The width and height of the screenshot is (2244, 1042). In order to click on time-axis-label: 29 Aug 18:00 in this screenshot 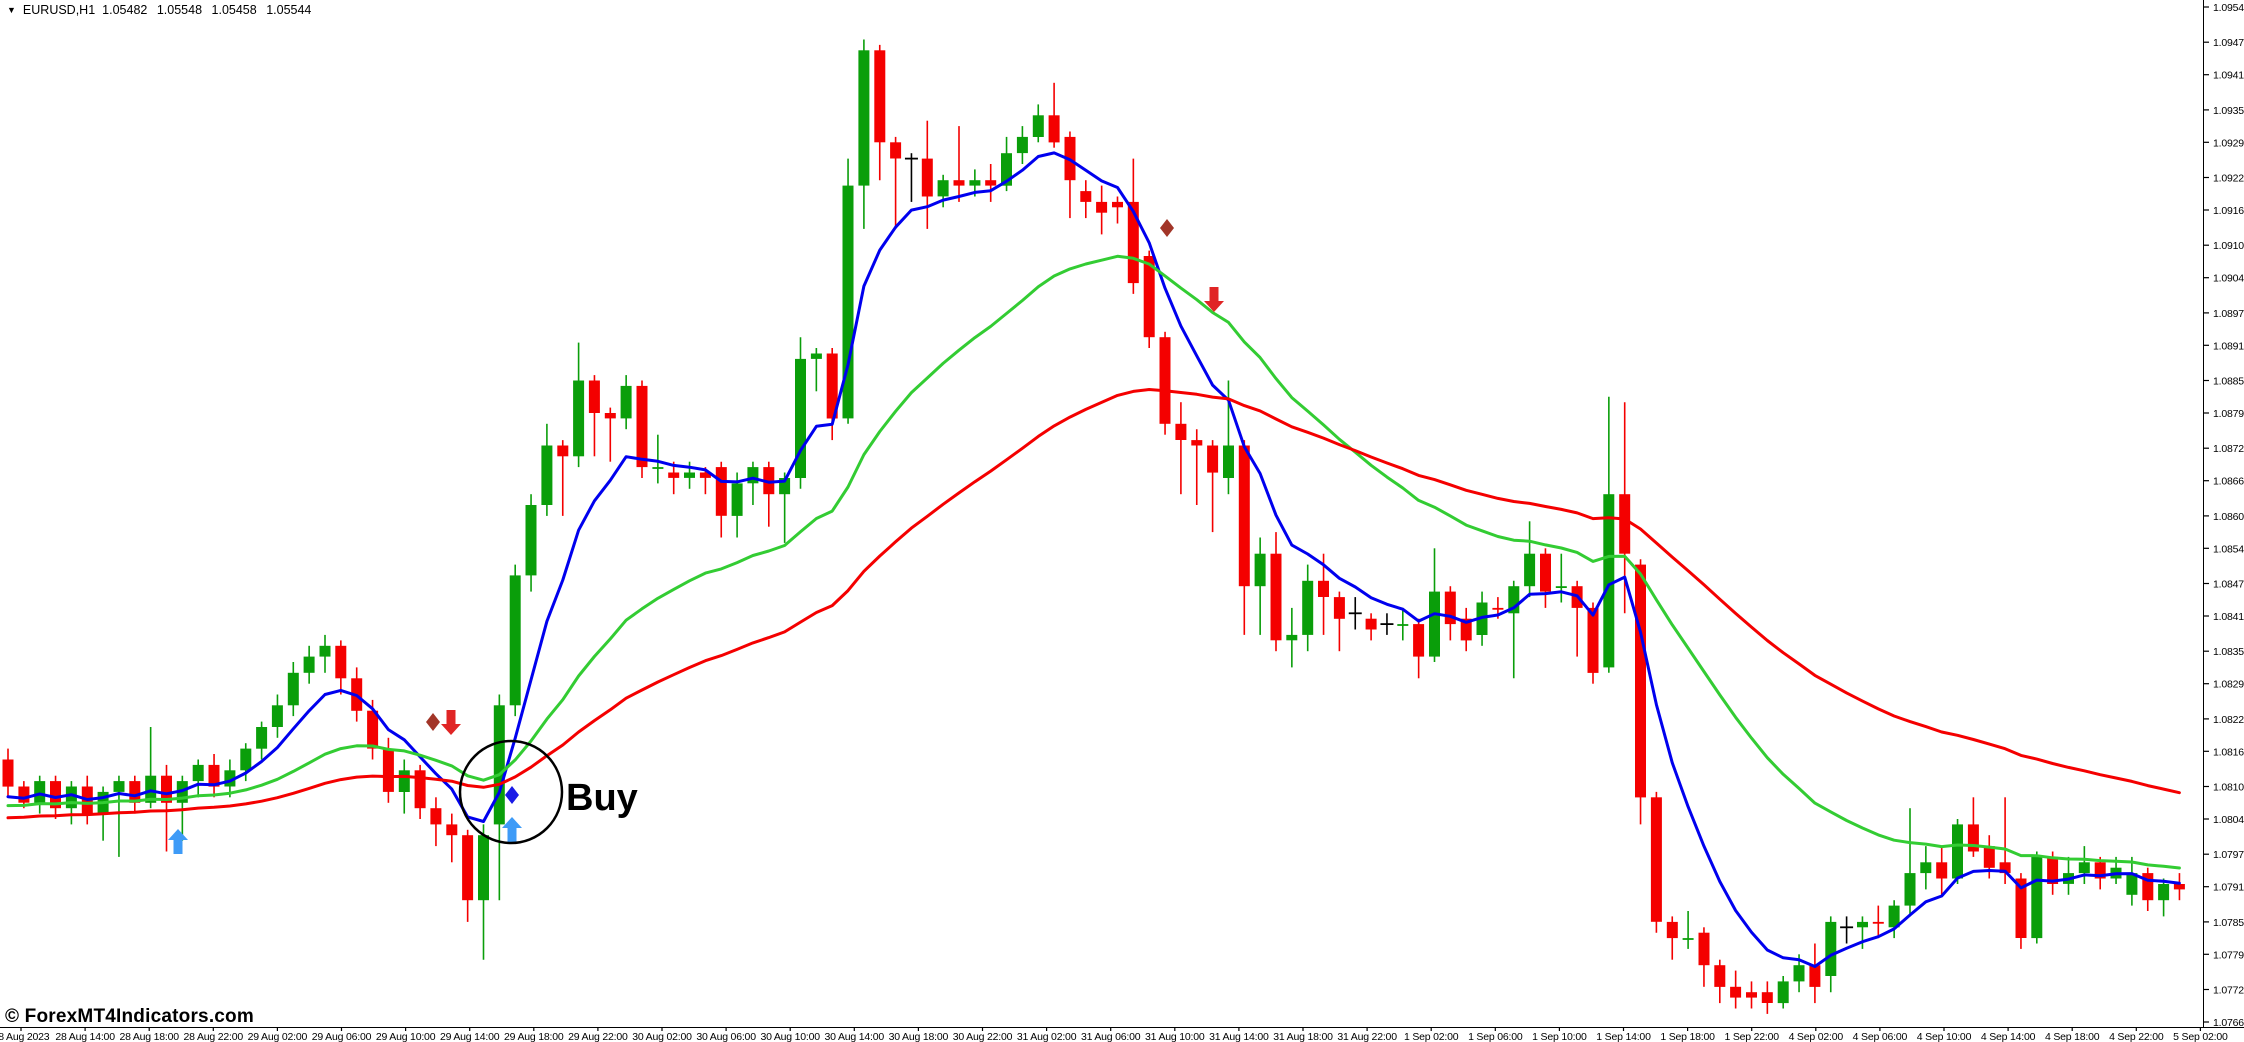, I will do `click(534, 1036)`.